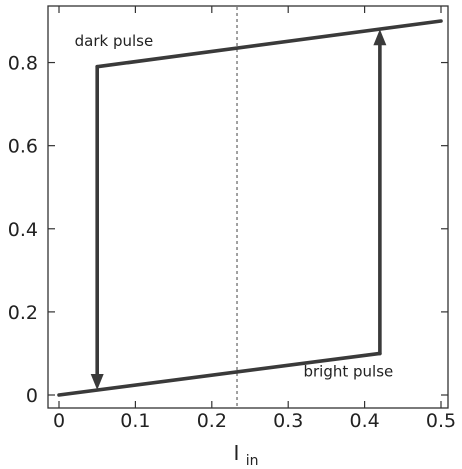 This screenshot has width=462, height=469. I want to click on y-tick-label: 0.2, so click(23, 313).